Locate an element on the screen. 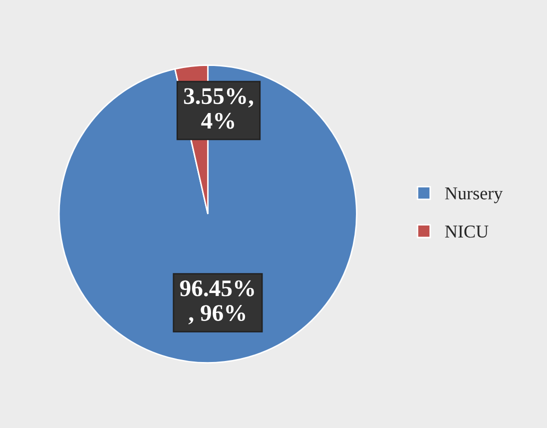 The height and width of the screenshot is (428, 547). legend-label: Nursery is located at coordinates (474, 195).